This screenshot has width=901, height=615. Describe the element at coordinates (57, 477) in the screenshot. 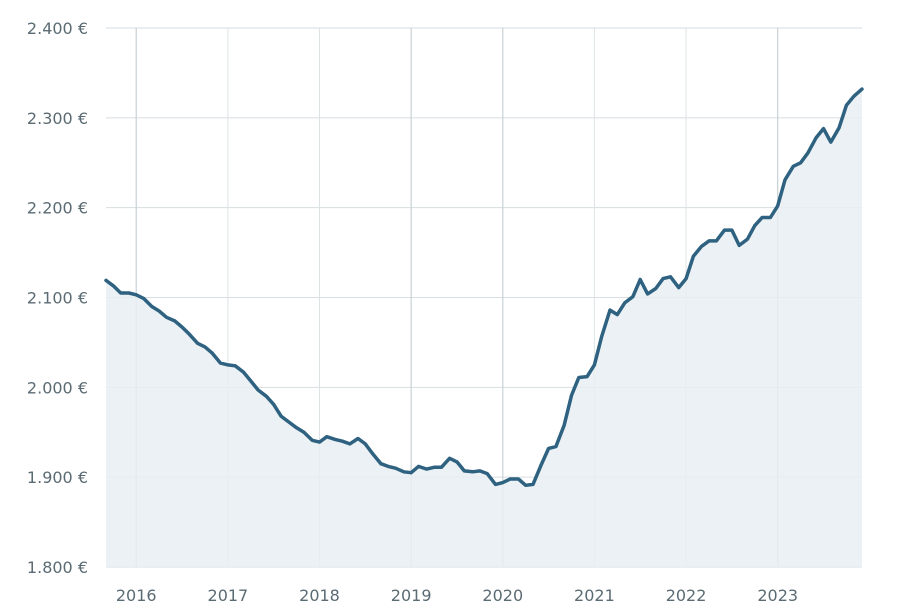

I see `y-tick-label: 1.900 €` at that location.